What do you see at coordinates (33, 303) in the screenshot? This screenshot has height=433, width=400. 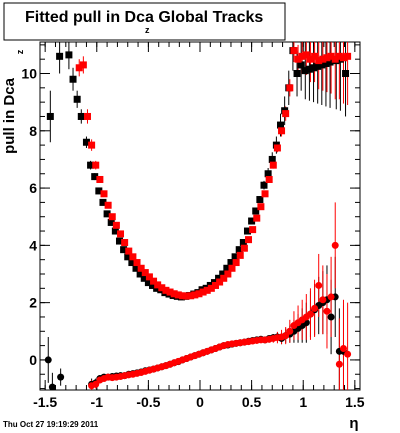 I see `y-tick-label: 2` at bounding box center [33, 303].